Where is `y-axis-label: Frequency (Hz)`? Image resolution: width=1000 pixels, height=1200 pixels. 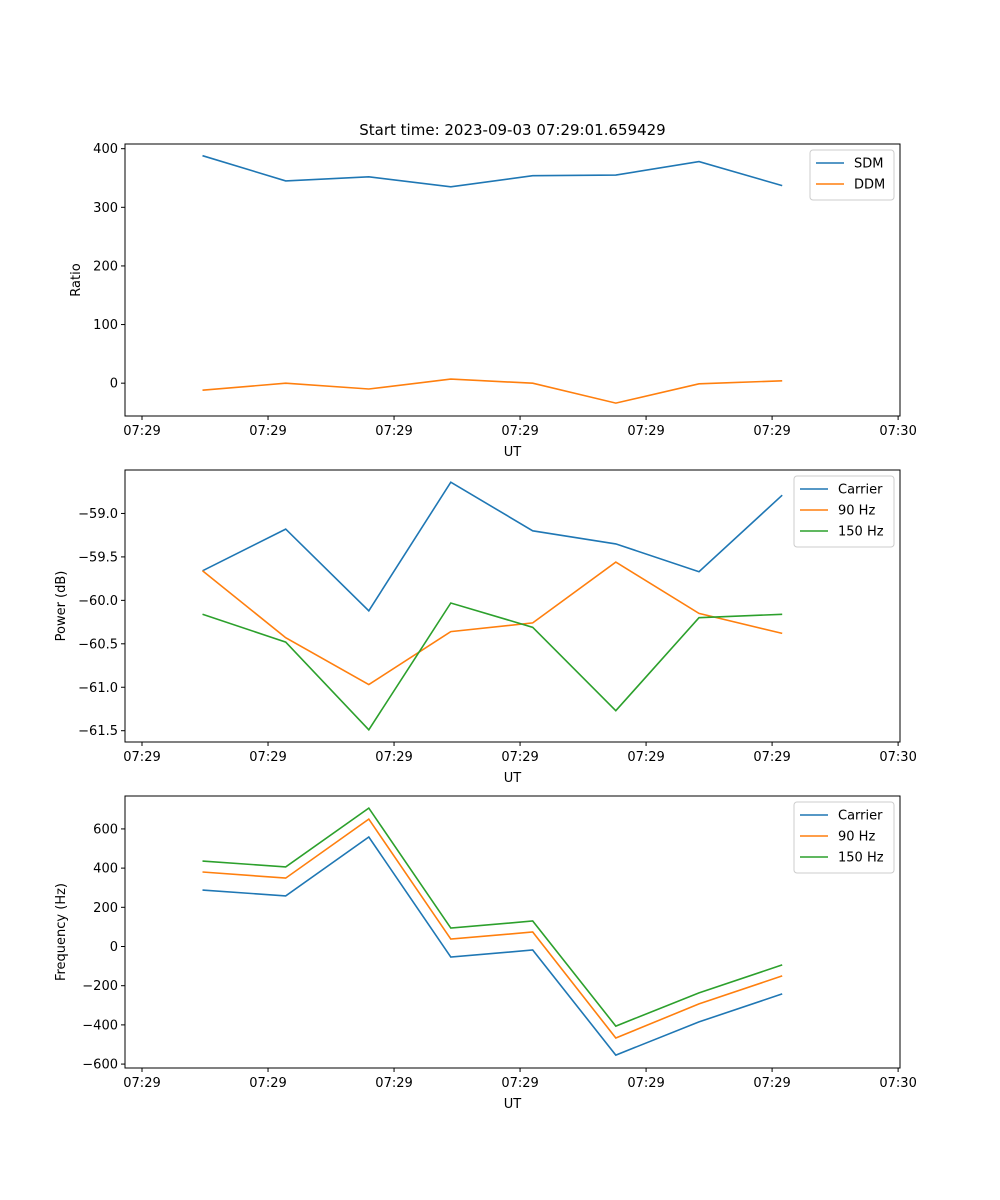 y-axis-label: Frequency (Hz) is located at coordinates (61, 932).